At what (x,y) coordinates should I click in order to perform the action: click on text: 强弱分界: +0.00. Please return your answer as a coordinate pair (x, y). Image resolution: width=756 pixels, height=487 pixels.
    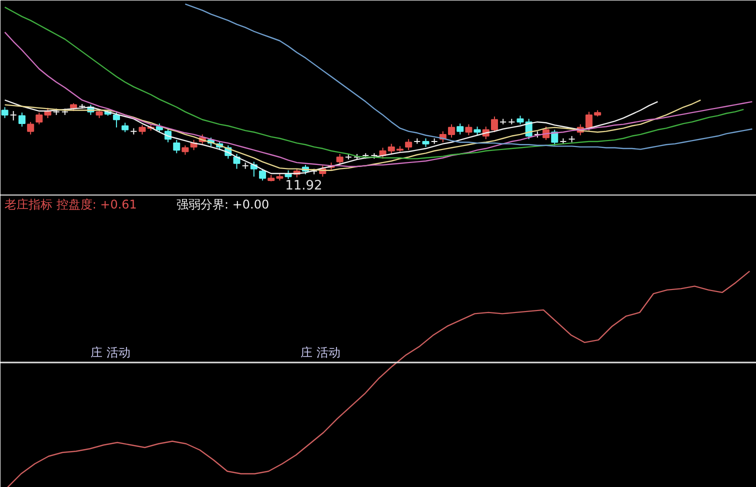
    Looking at the image, I should click on (223, 205).